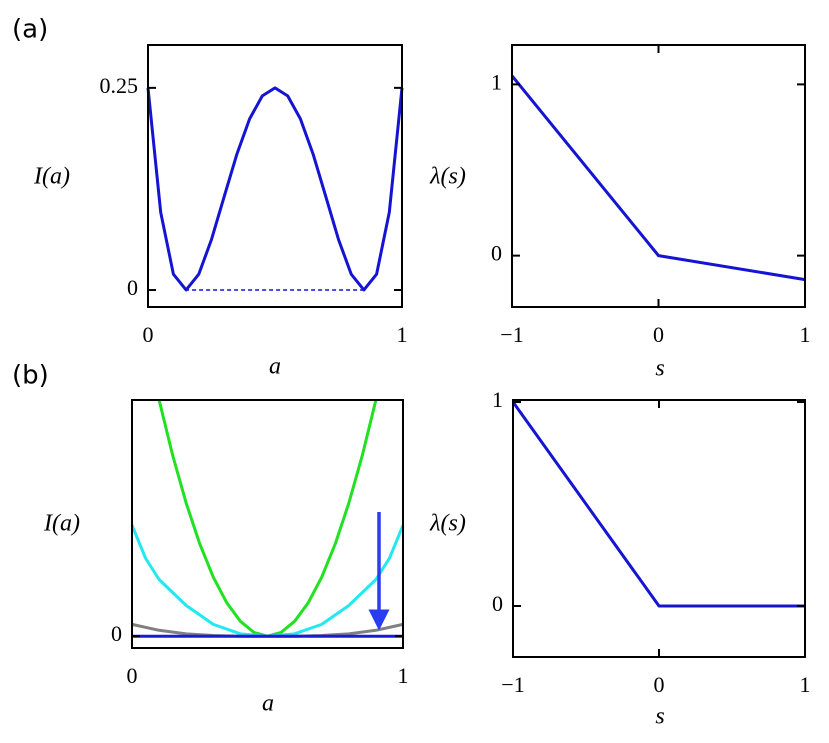  What do you see at coordinates (30, 376) in the screenshot?
I see `panel-label: (b)` at bounding box center [30, 376].